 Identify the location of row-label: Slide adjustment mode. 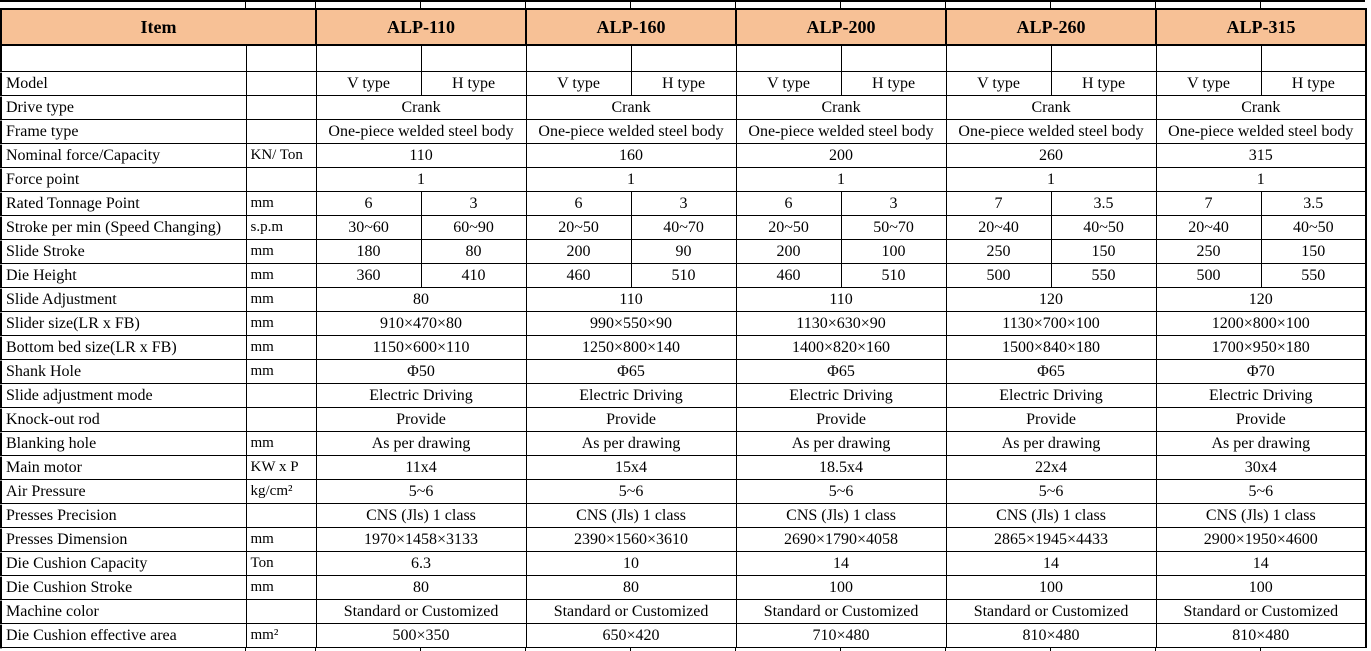
(123, 395).